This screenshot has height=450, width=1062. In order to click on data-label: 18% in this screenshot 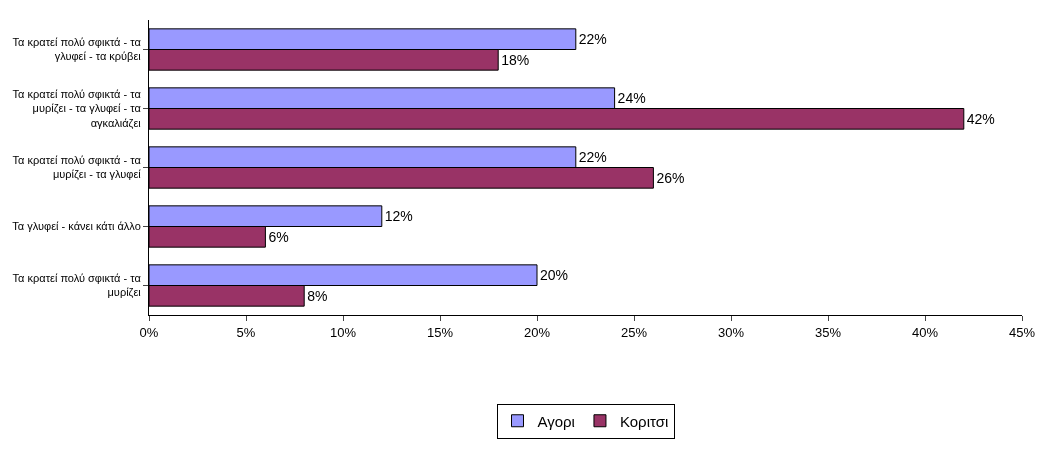, I will do `click(515, 59)`.